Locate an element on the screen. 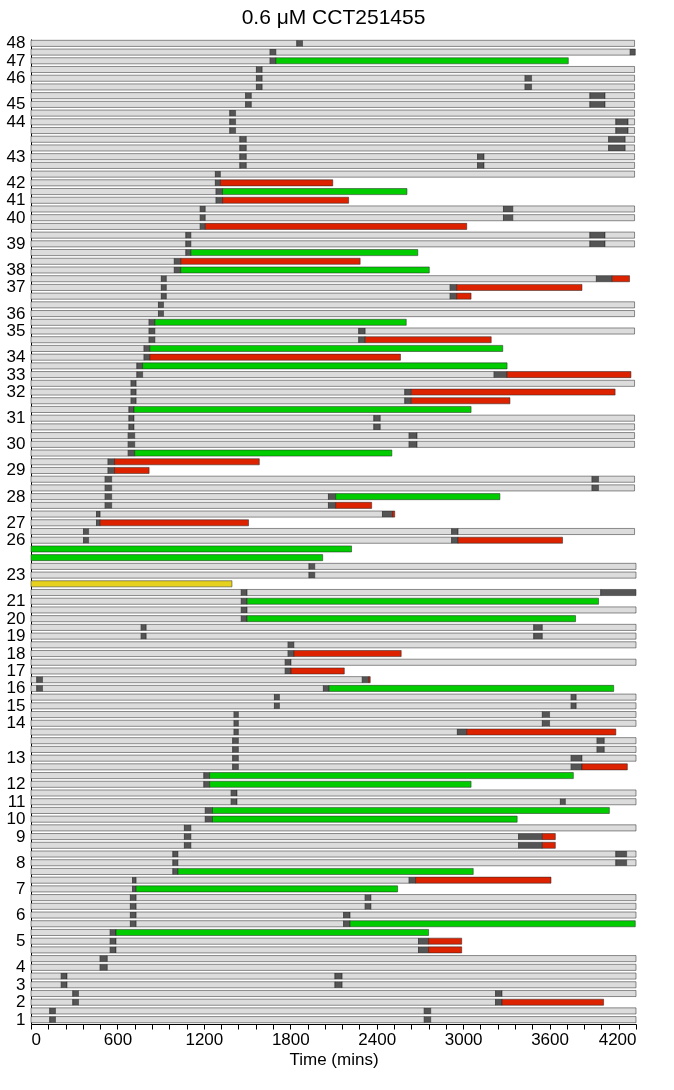  x-tick-label: 1800 is located at coordinates (290, 1039).